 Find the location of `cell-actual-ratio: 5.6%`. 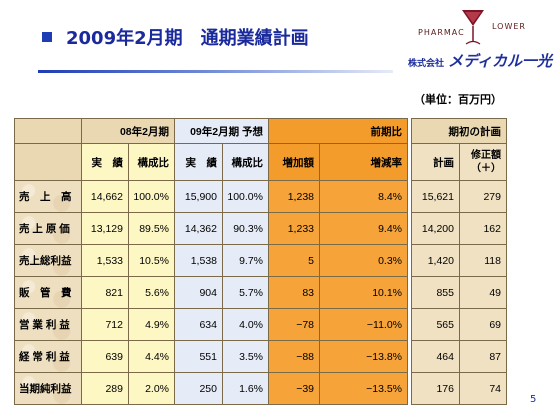

cell-actual-ratio: 5.6% is located at coordinates (151, 292).